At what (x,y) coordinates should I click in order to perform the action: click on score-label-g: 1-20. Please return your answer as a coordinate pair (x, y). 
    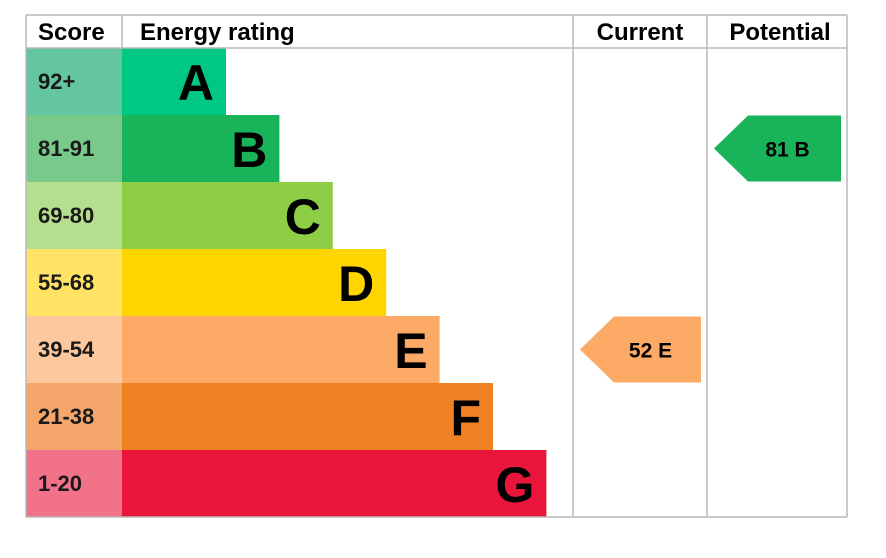
    Looking at the image, I should click on (60, 483).